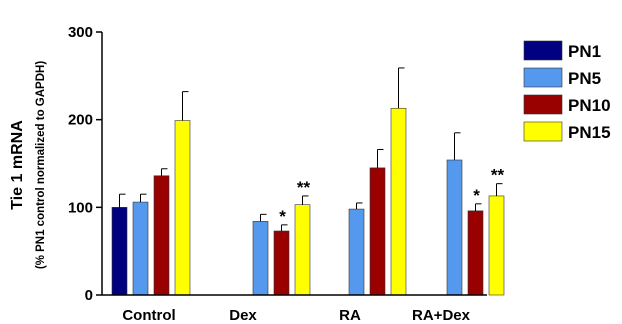  I want to click on bar-pn5-dex, so click(260, 258).